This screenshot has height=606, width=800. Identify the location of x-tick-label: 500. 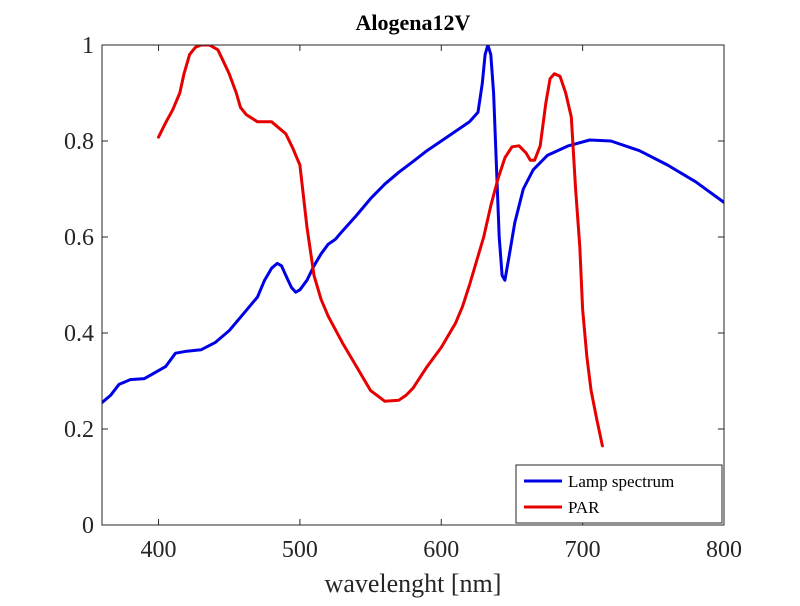
(300, 550).